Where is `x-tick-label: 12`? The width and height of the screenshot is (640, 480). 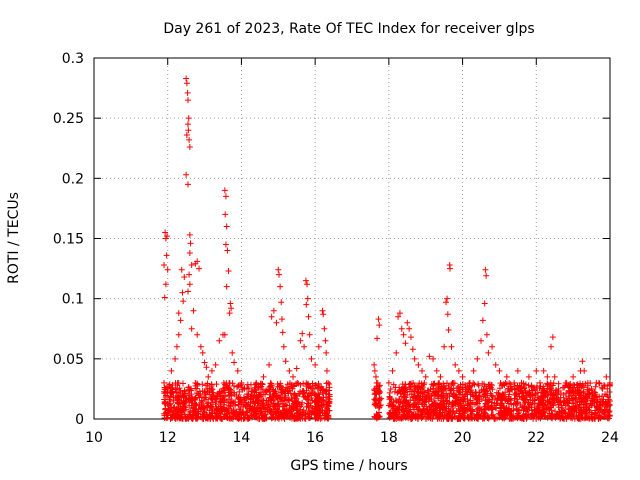 x-tick-label: 12 is located at coordinates (168, 438).